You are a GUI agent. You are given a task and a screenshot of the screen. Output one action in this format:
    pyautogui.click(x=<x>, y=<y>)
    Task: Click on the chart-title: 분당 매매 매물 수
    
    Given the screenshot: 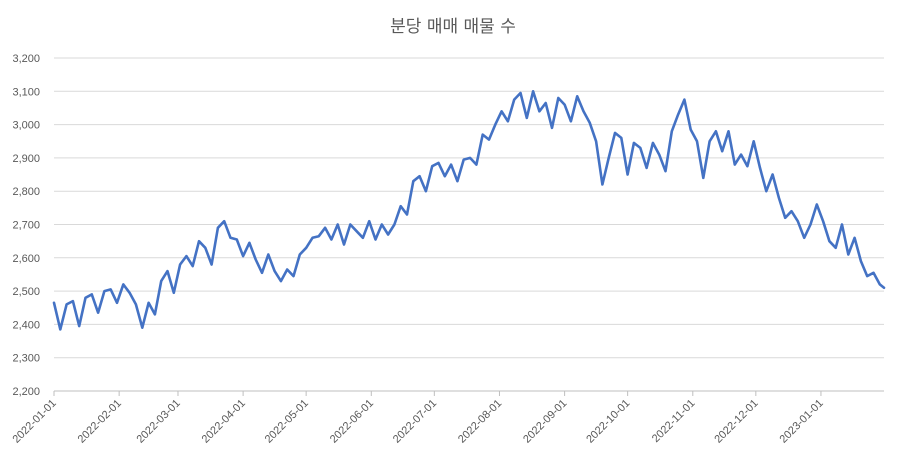 What is the action you would take?
    pyautogui.click(x=453, y=27)
    